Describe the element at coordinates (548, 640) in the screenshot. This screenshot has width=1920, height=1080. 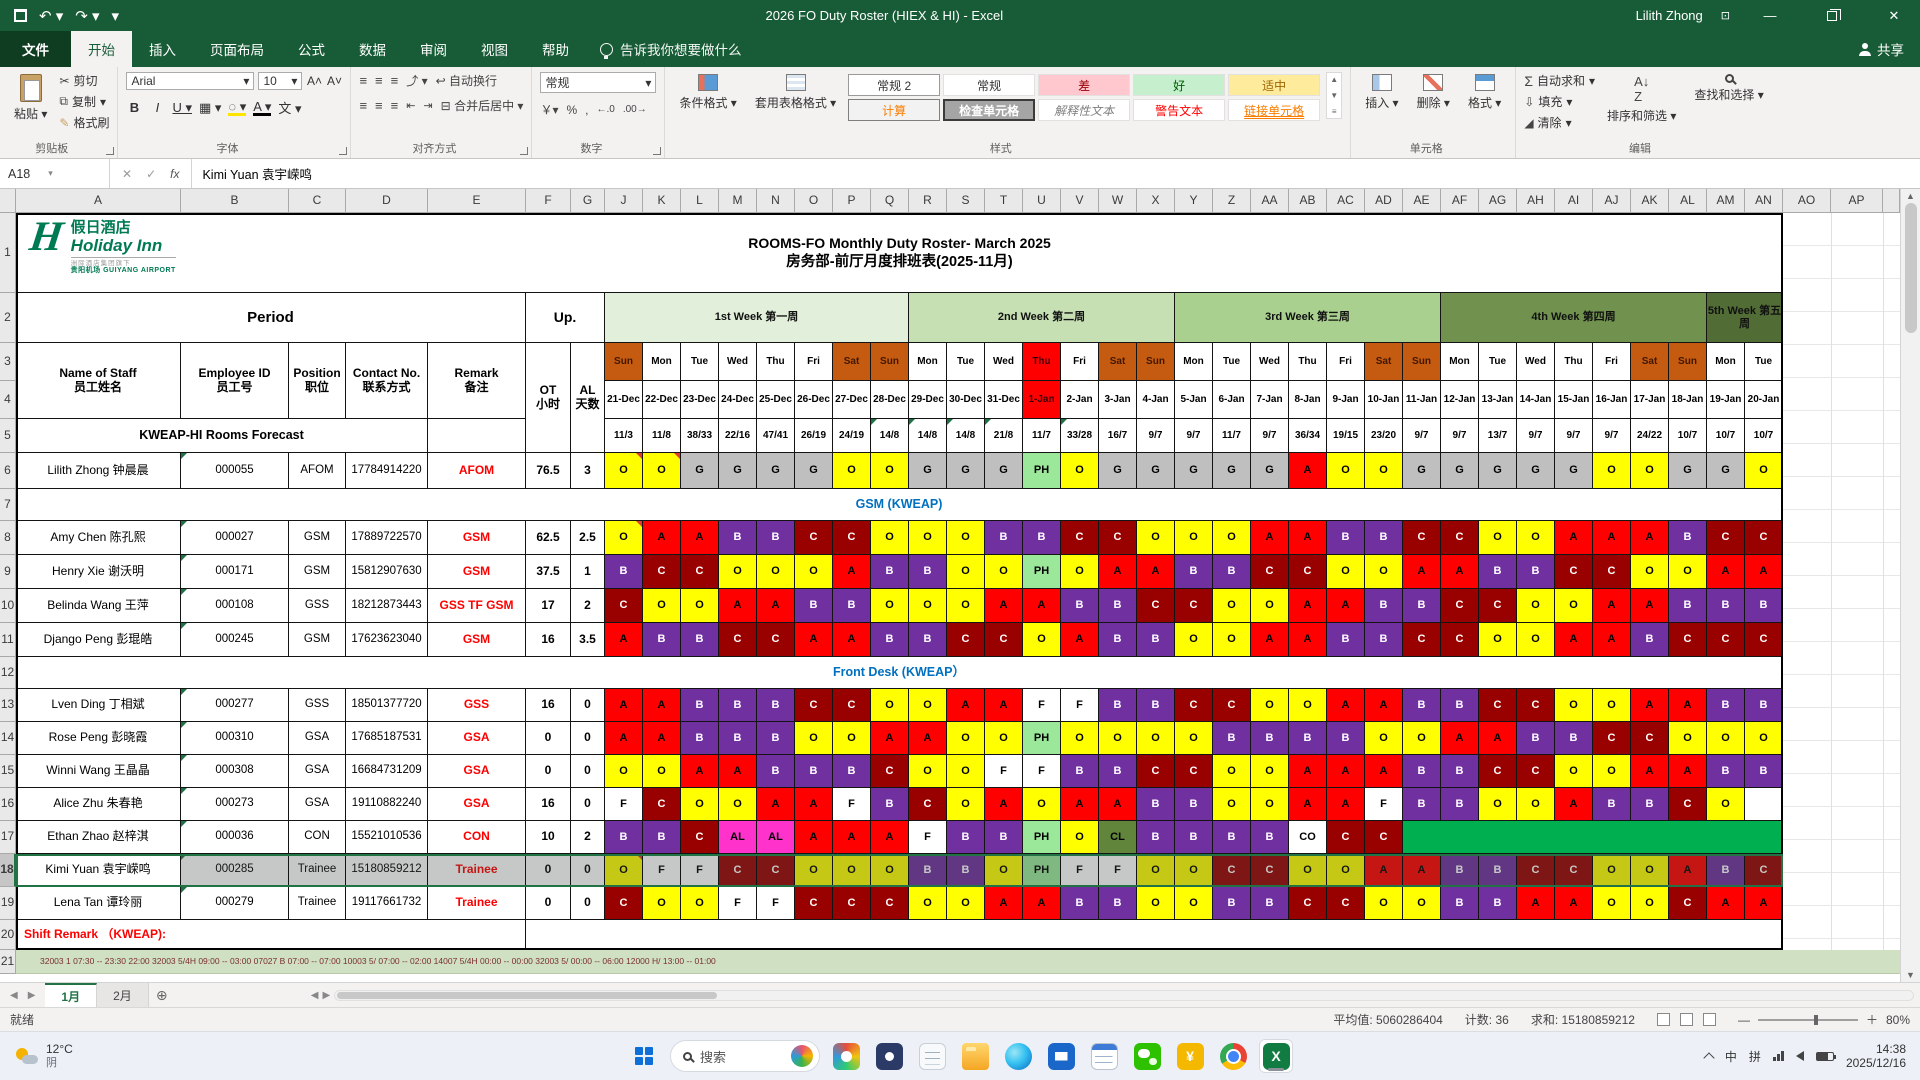
I see `ot-hours: 16` at that location.